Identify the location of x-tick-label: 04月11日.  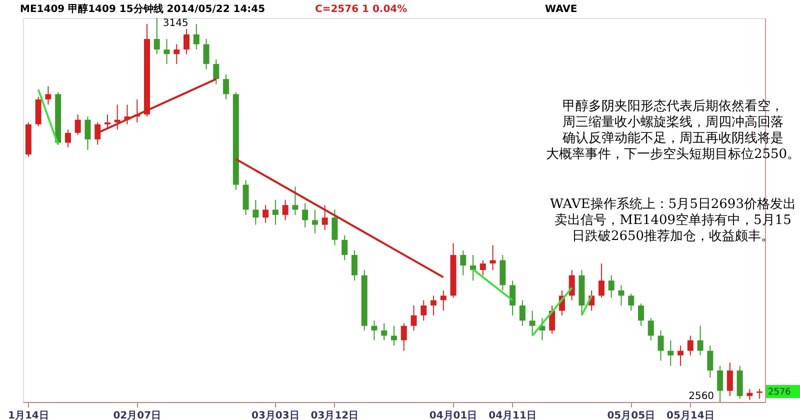
(512, 415).